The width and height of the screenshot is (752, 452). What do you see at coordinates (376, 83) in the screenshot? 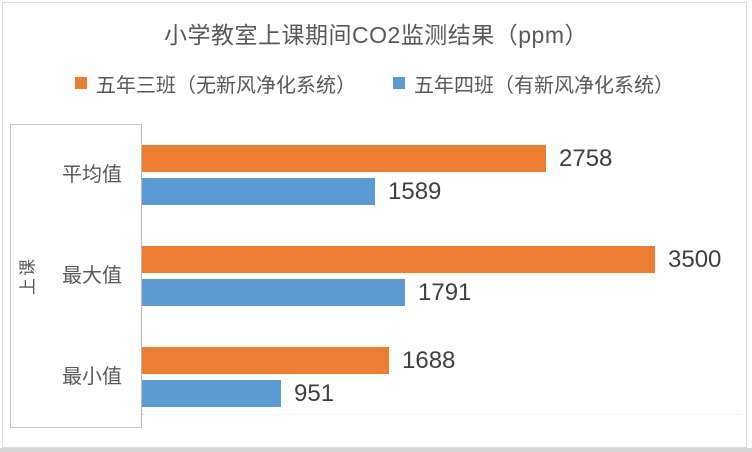
I see `legend: 五年三班（无新风净化系统） 五年四班（有新风净化系统）` at bounding box center [376, 83].